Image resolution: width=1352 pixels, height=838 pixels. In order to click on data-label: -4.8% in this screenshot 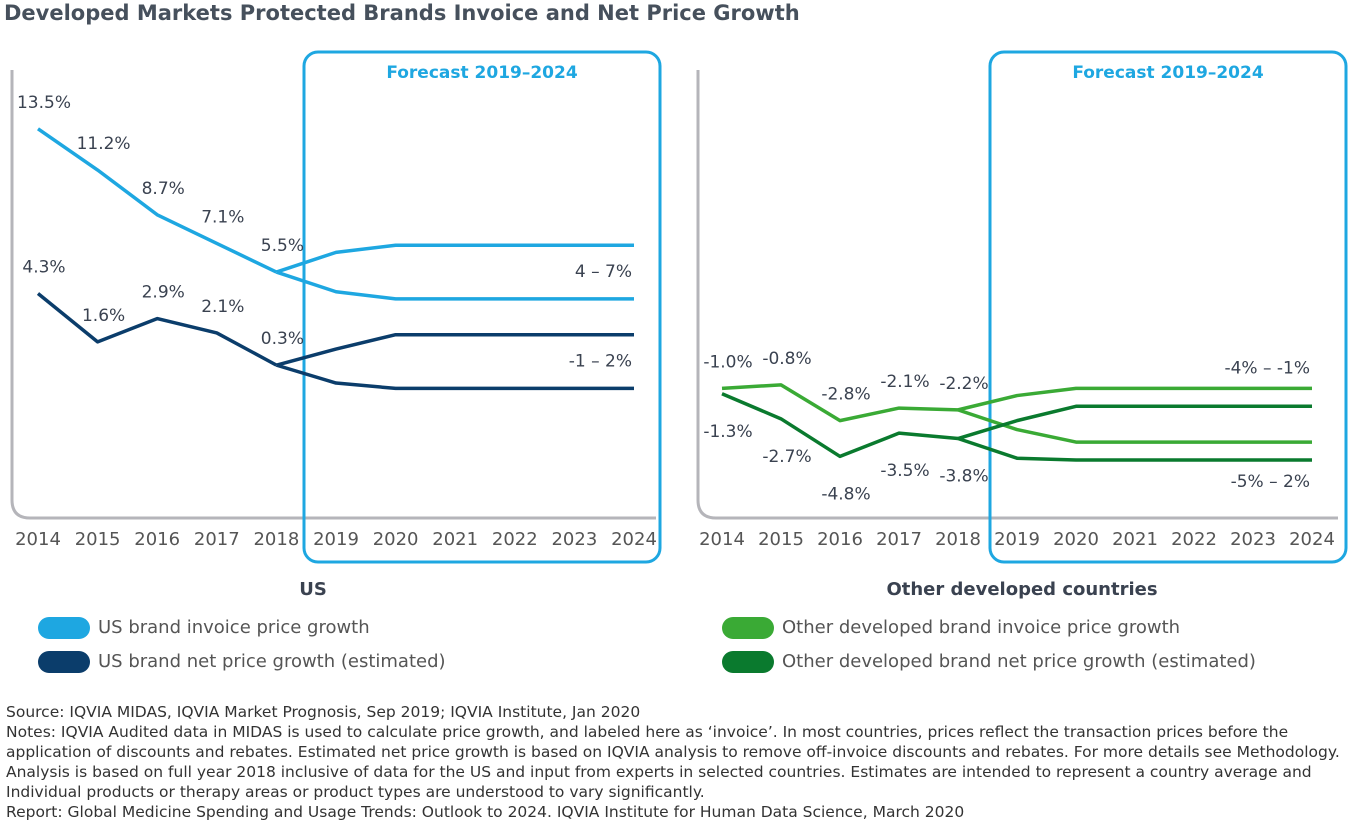, I will do `click(845, 494)`.